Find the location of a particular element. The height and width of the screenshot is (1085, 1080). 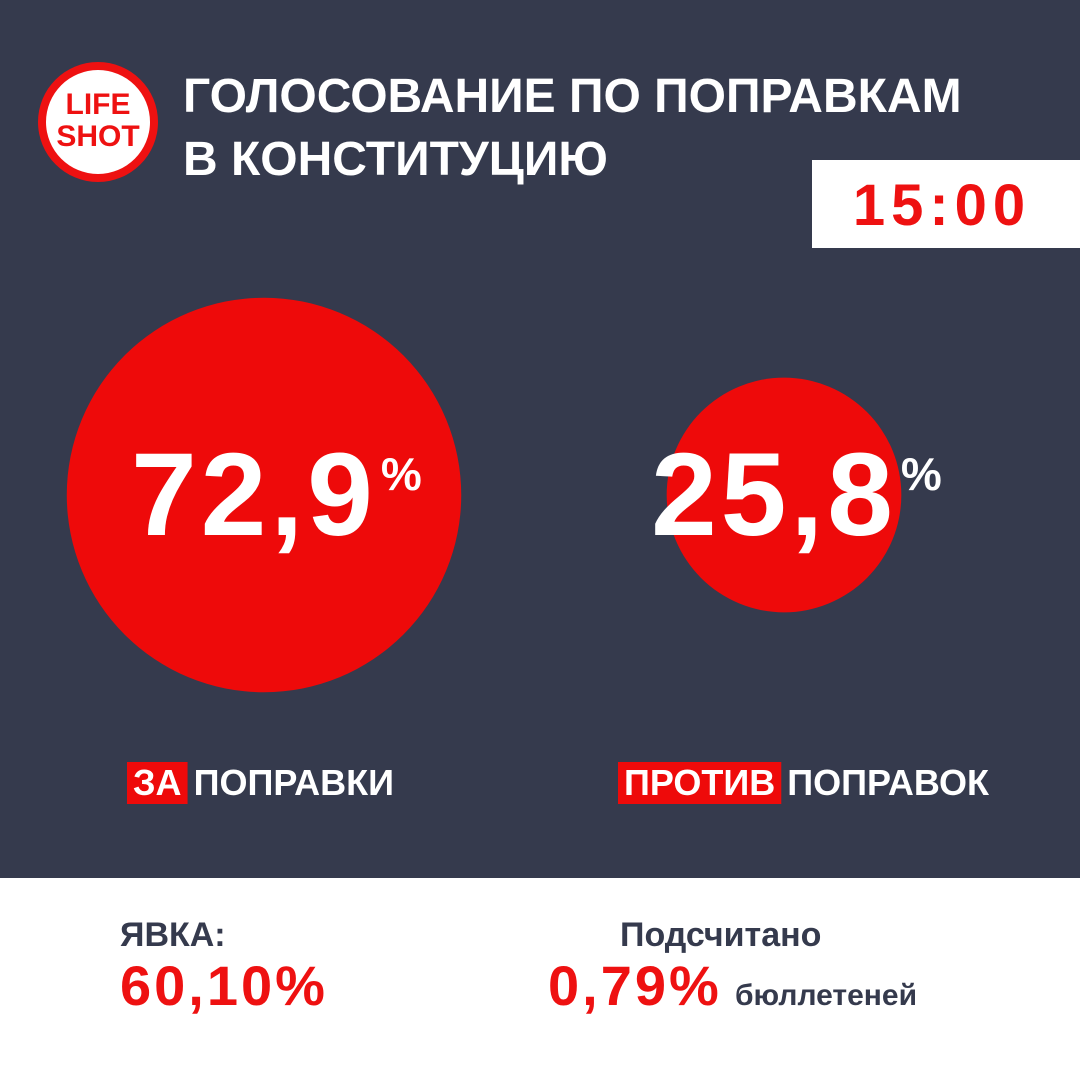

turnout-label: ЯВКА: is located at coordinates (173, 935).